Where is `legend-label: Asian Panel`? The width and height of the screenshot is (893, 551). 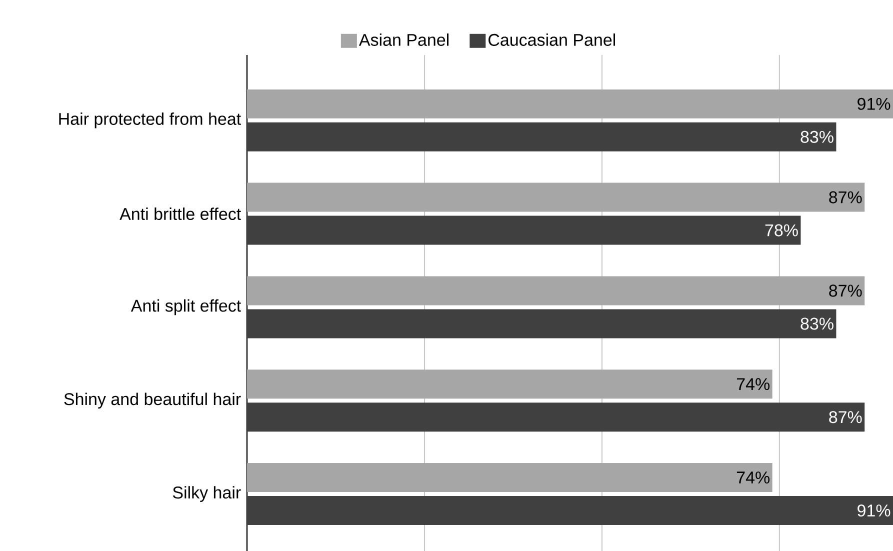 legend-label: Asian Panel is located at coordinates (403, 39).